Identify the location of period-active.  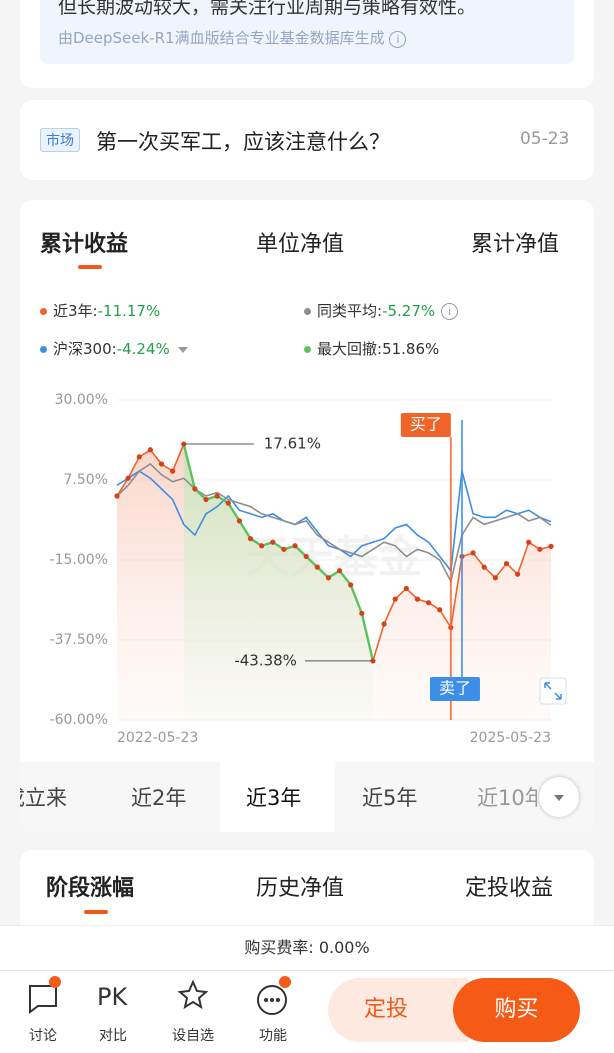
(277, 797).